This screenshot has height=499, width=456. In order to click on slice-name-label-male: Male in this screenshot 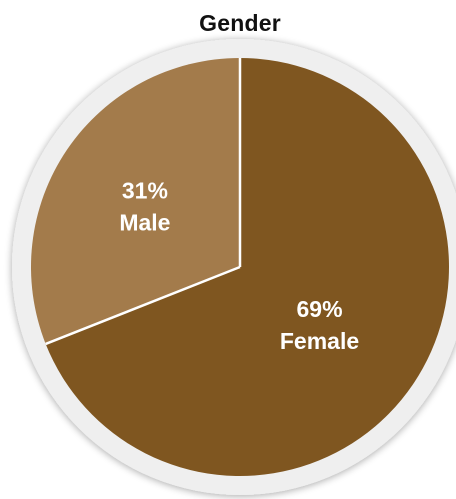, I will do `click(144, 222)`.